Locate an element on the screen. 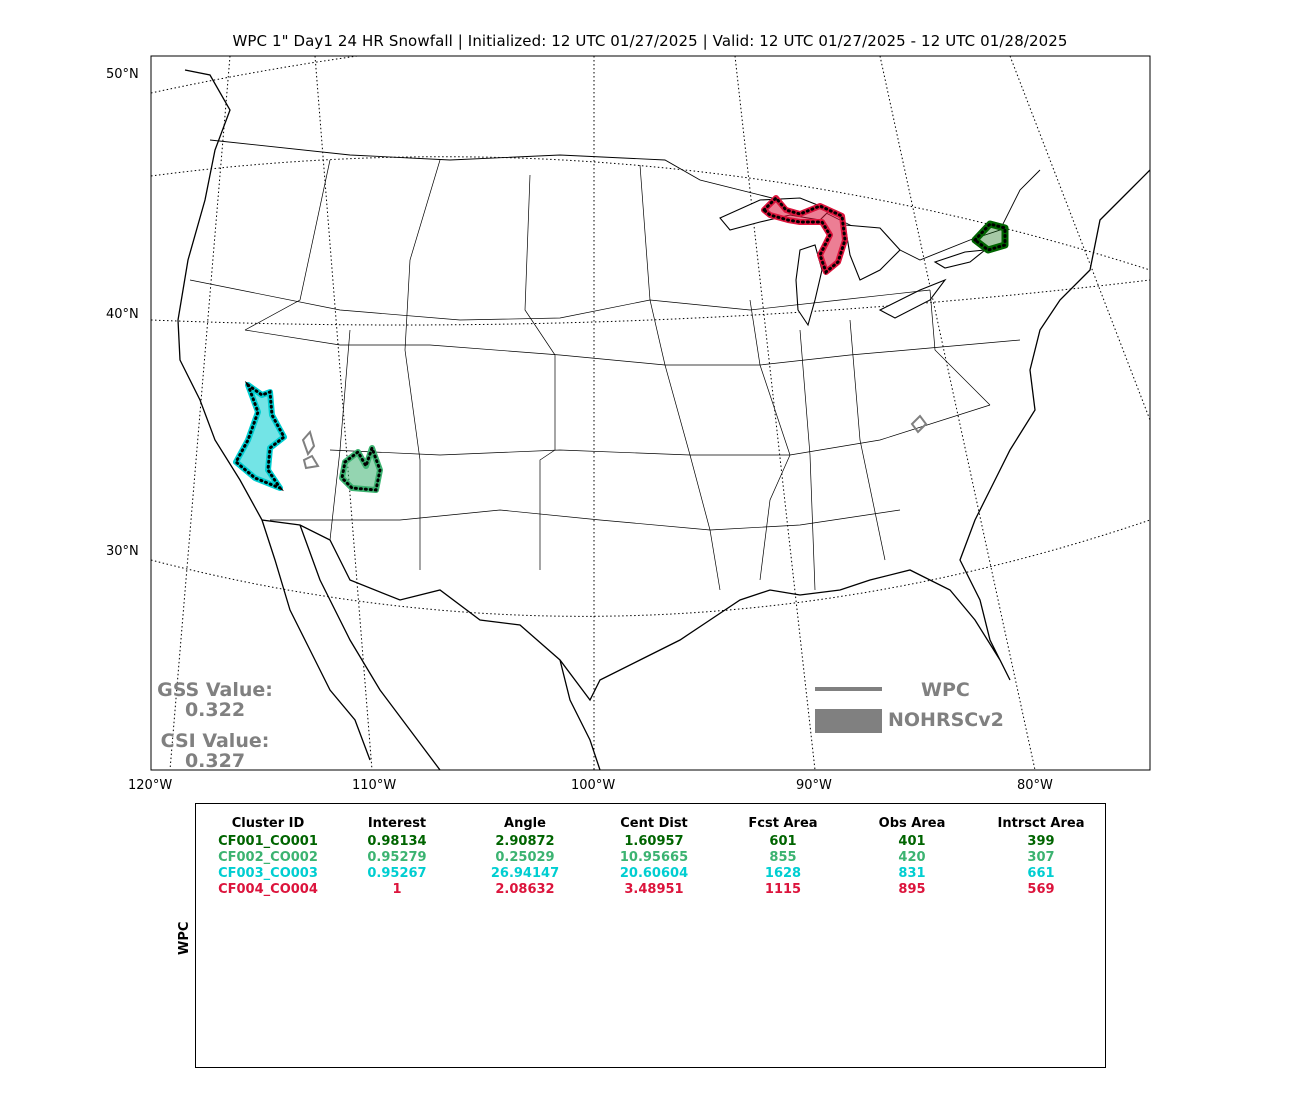  table-cell: 2.08632 is located at coordinates (525, 889).